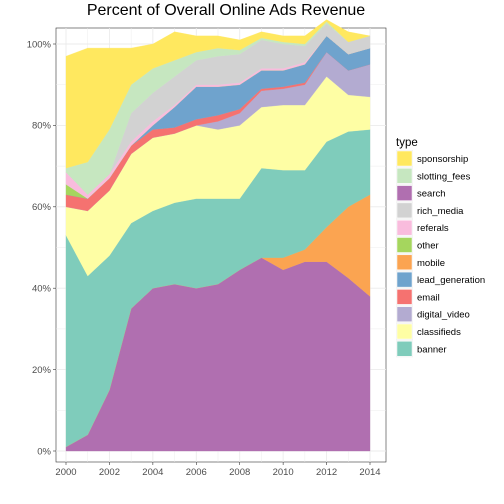 The width and height of the screenshot is (504, 504). I want to click on y-tick-label: 20%, so click(42, 370).